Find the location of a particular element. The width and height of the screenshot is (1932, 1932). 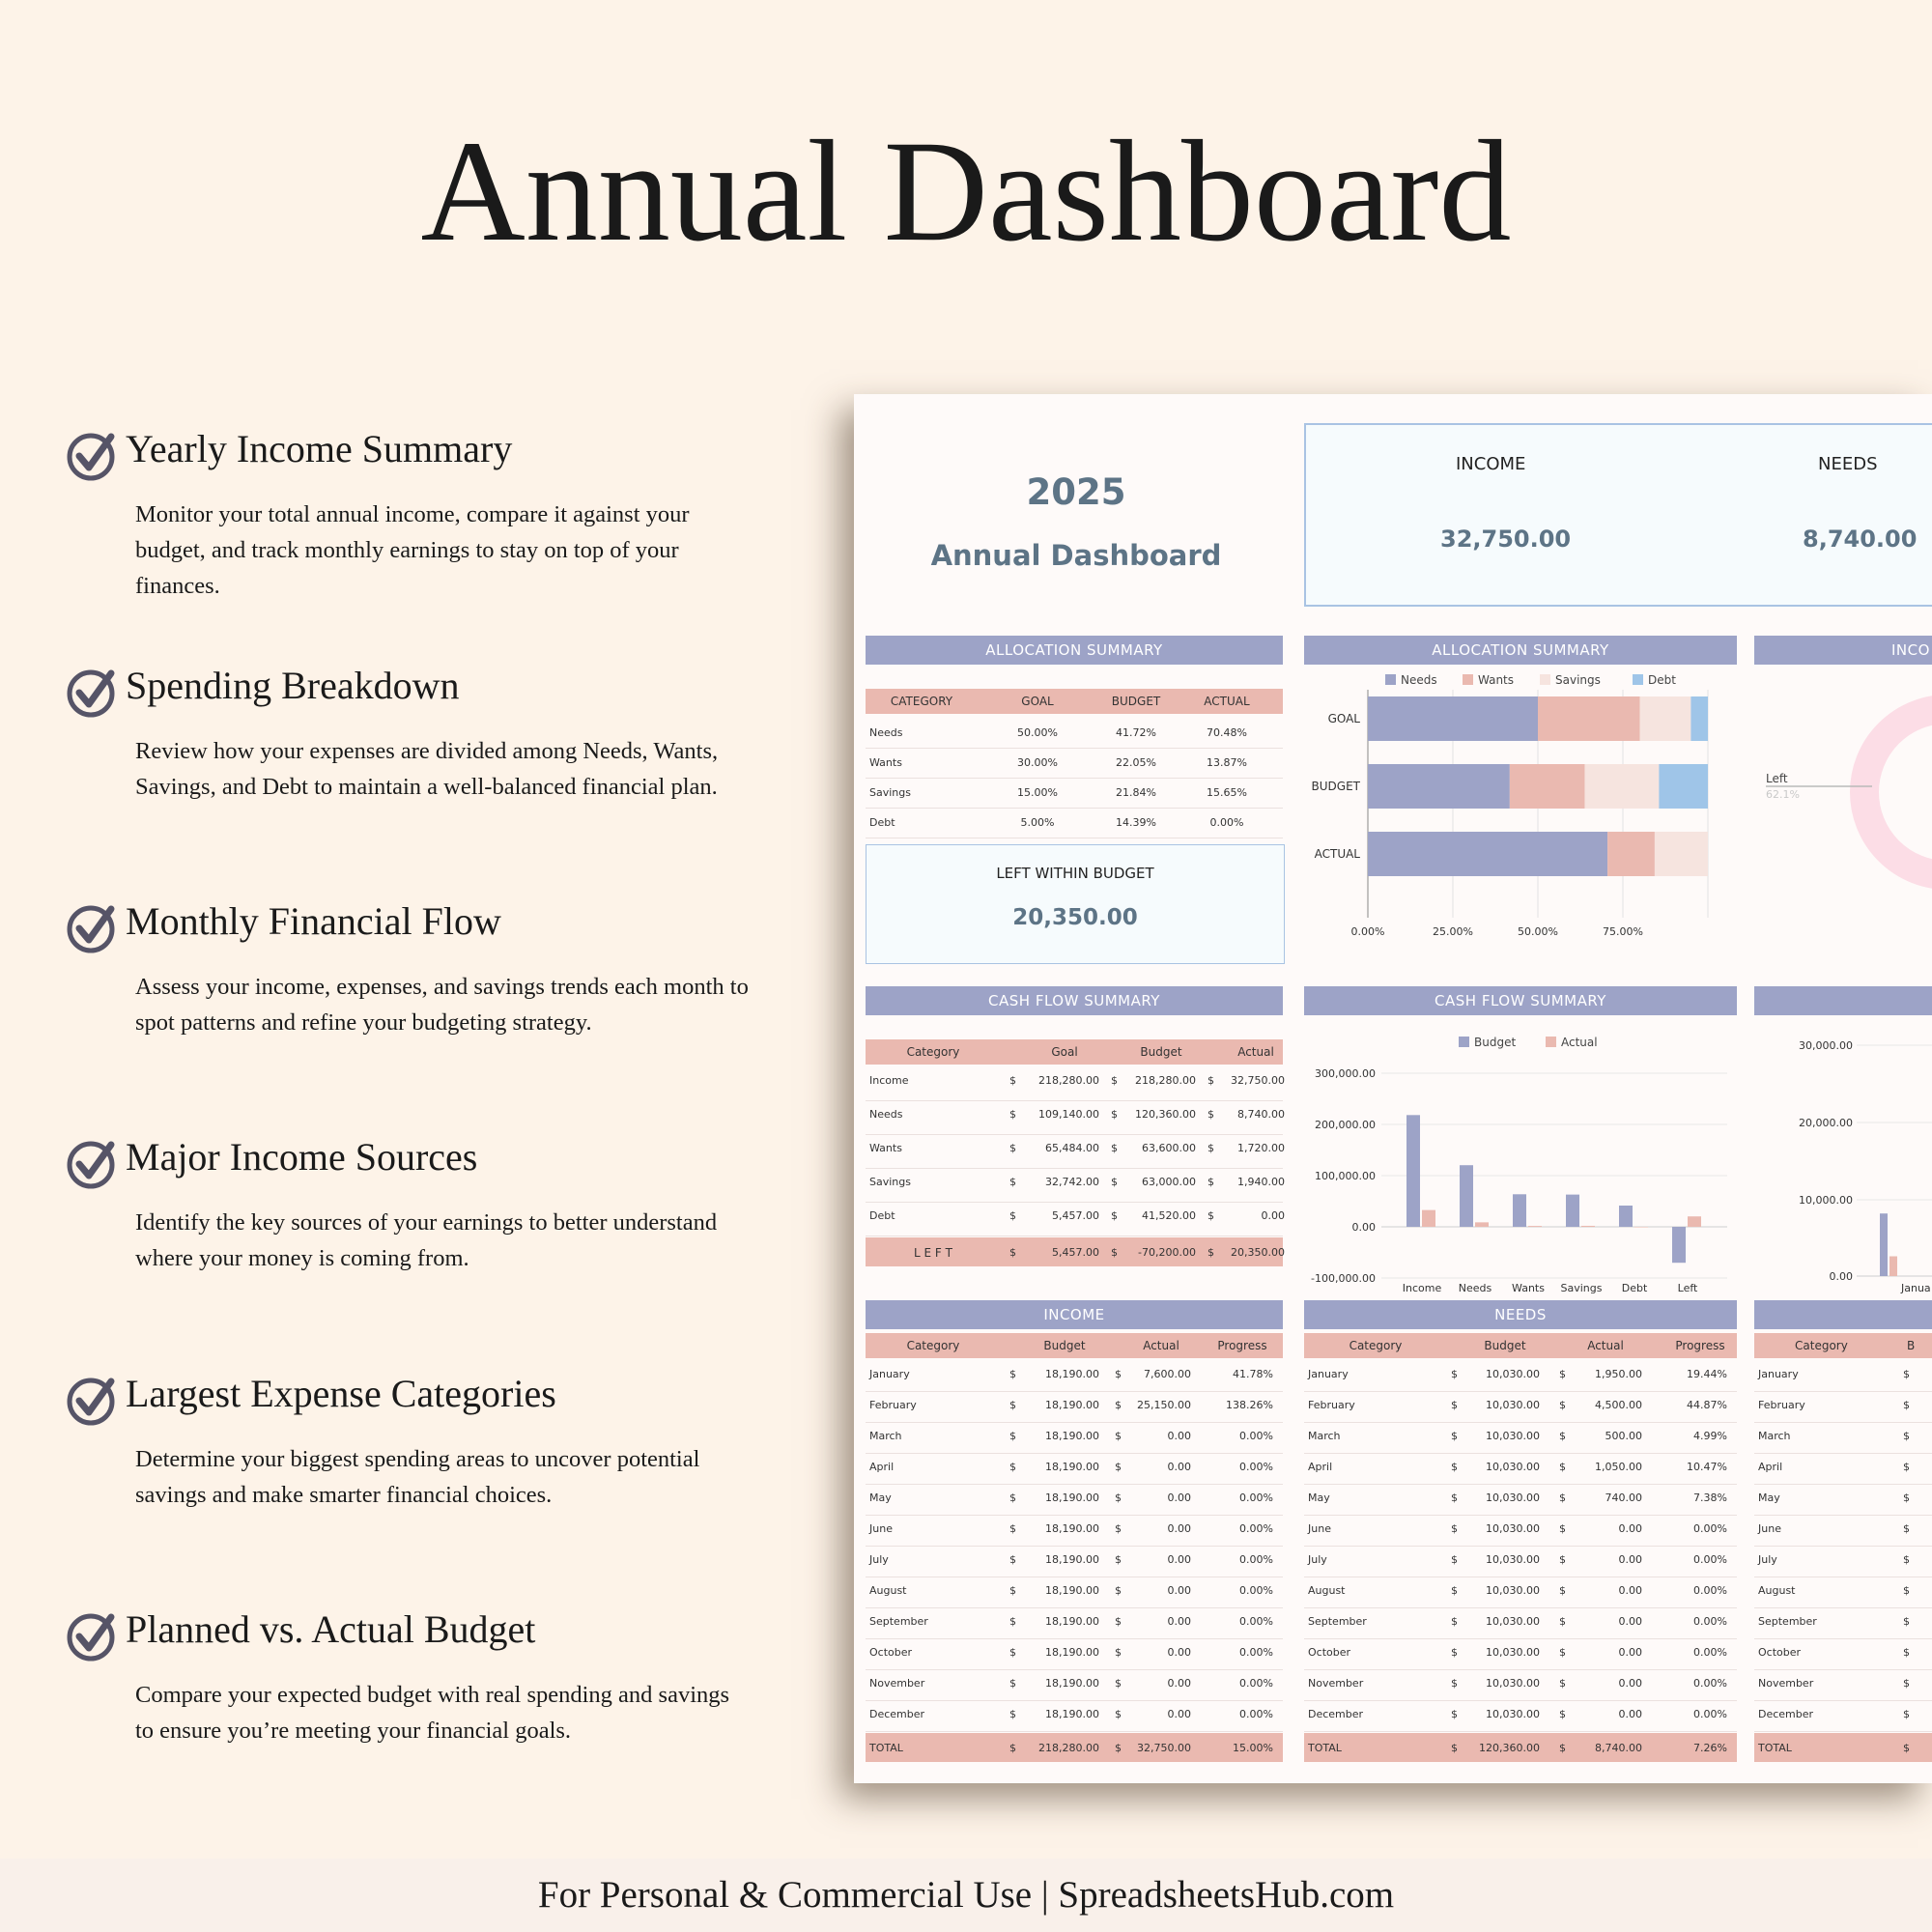

x-category-label: Debt is located at coordinates (1635, 1288).